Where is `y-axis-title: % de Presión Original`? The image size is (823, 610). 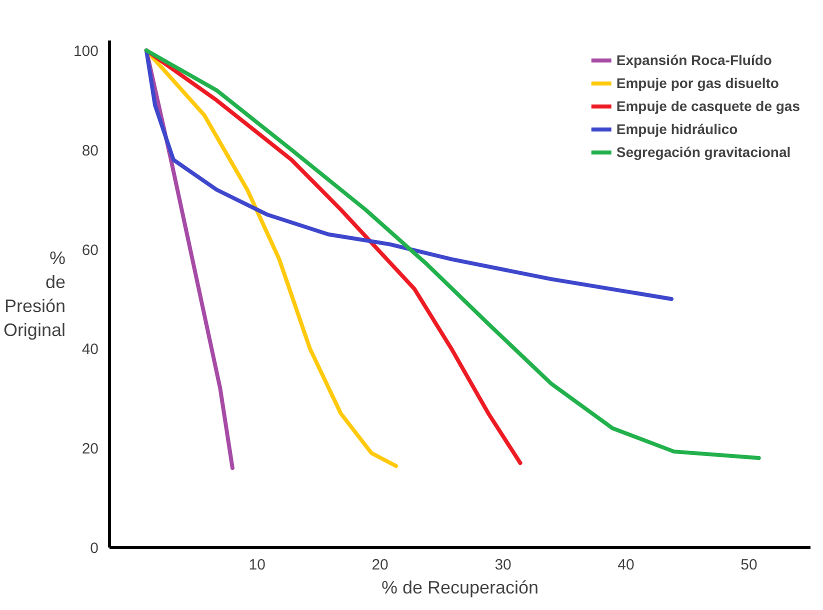
y-axis-title: % de Presión Original is located at coordinates (34, 294).